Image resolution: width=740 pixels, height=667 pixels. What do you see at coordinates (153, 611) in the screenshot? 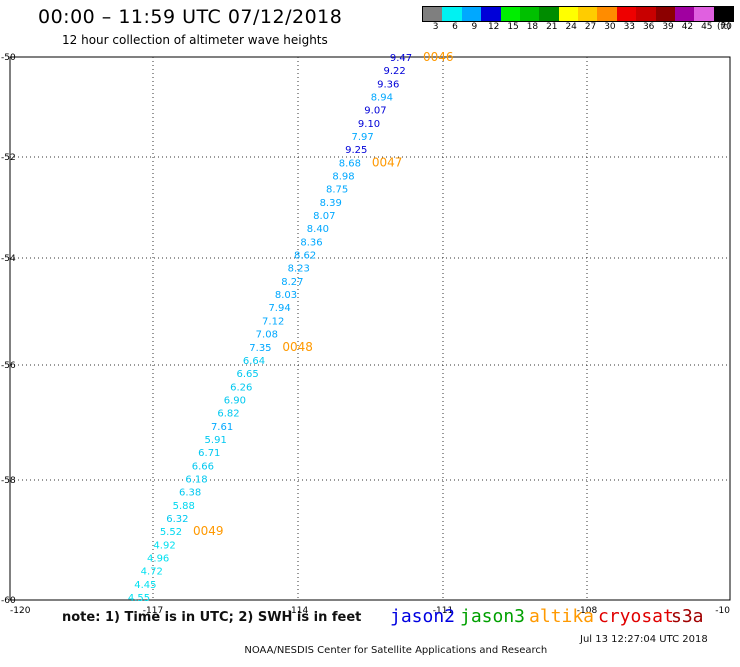
I see `longitude-tick-label: -117` at bounding box center [153, 611].